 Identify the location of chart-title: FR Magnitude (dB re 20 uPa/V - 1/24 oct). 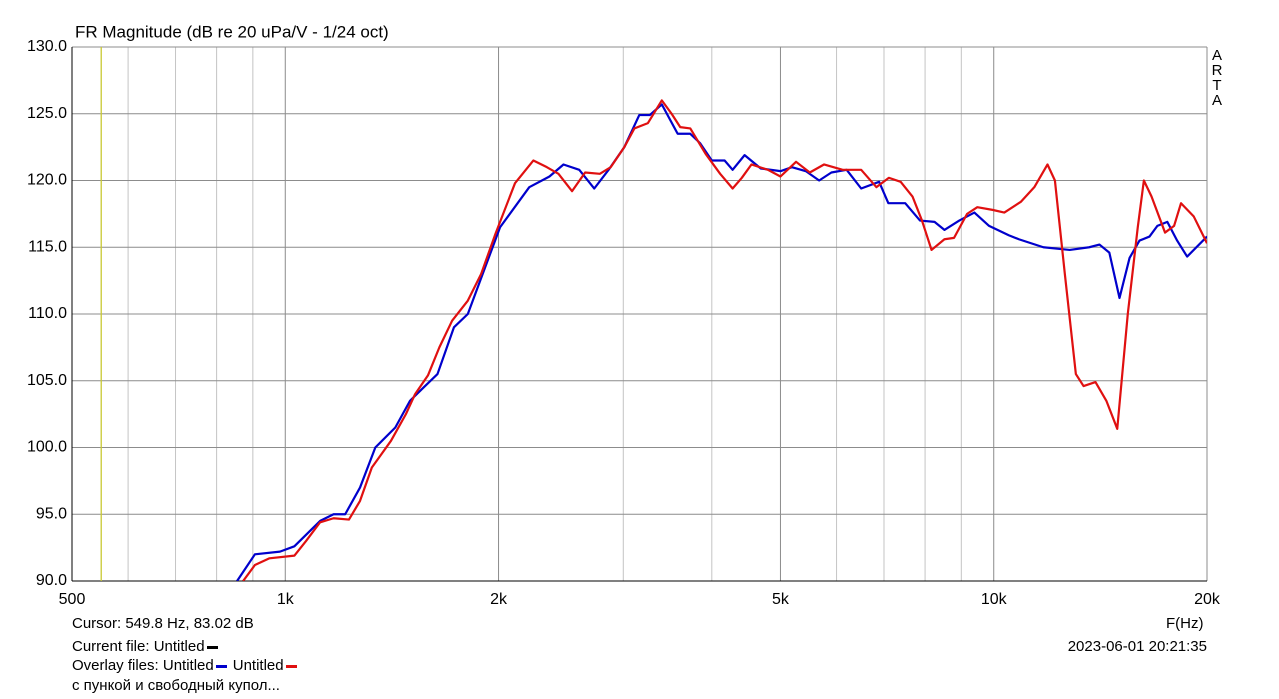
(232, 31).